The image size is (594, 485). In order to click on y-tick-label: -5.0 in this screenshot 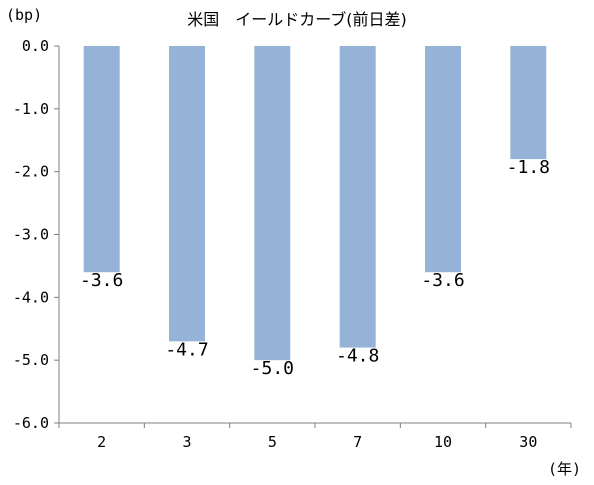, I will do `click(31, 360)`.